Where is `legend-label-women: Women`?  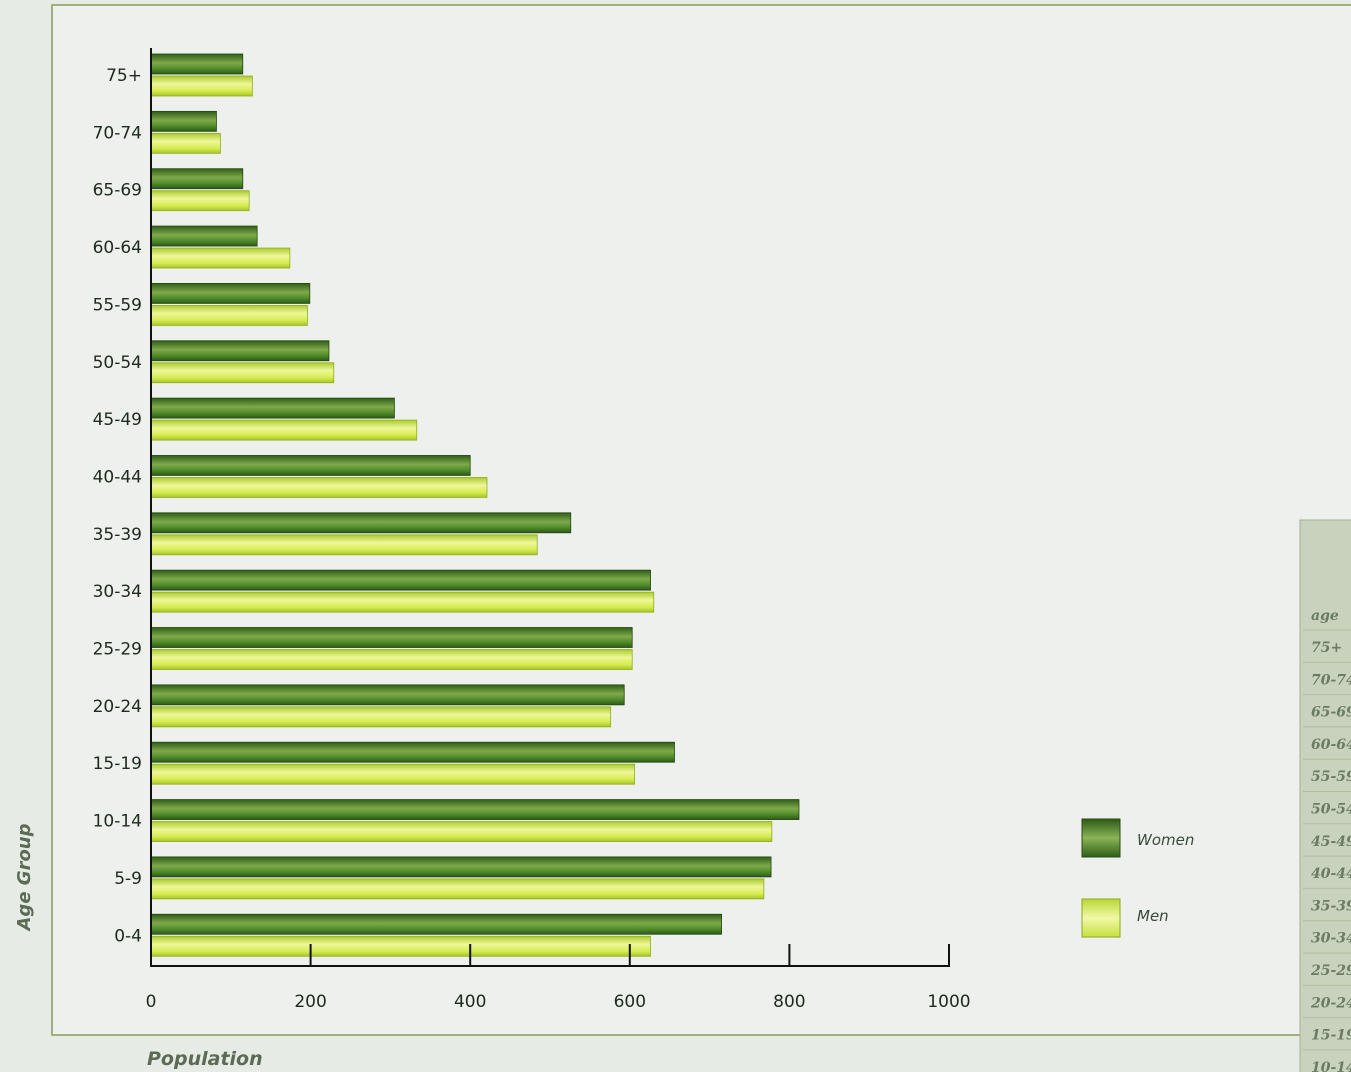 legend-label-women: Women is located at coordinates (1165, 840).